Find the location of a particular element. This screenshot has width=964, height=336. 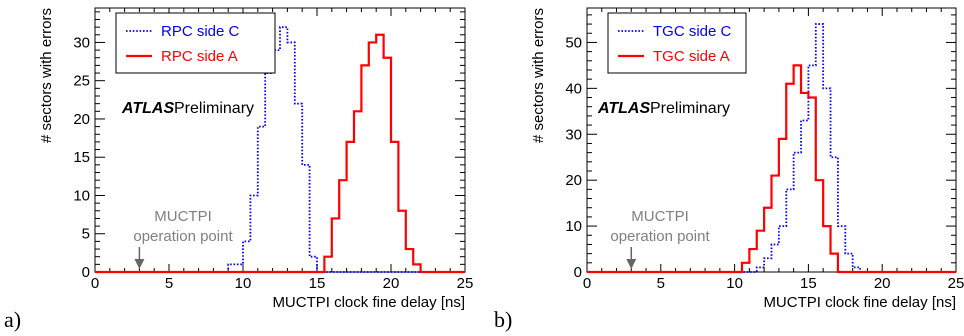

panel-label: a) is located at coordinates (12, 319).